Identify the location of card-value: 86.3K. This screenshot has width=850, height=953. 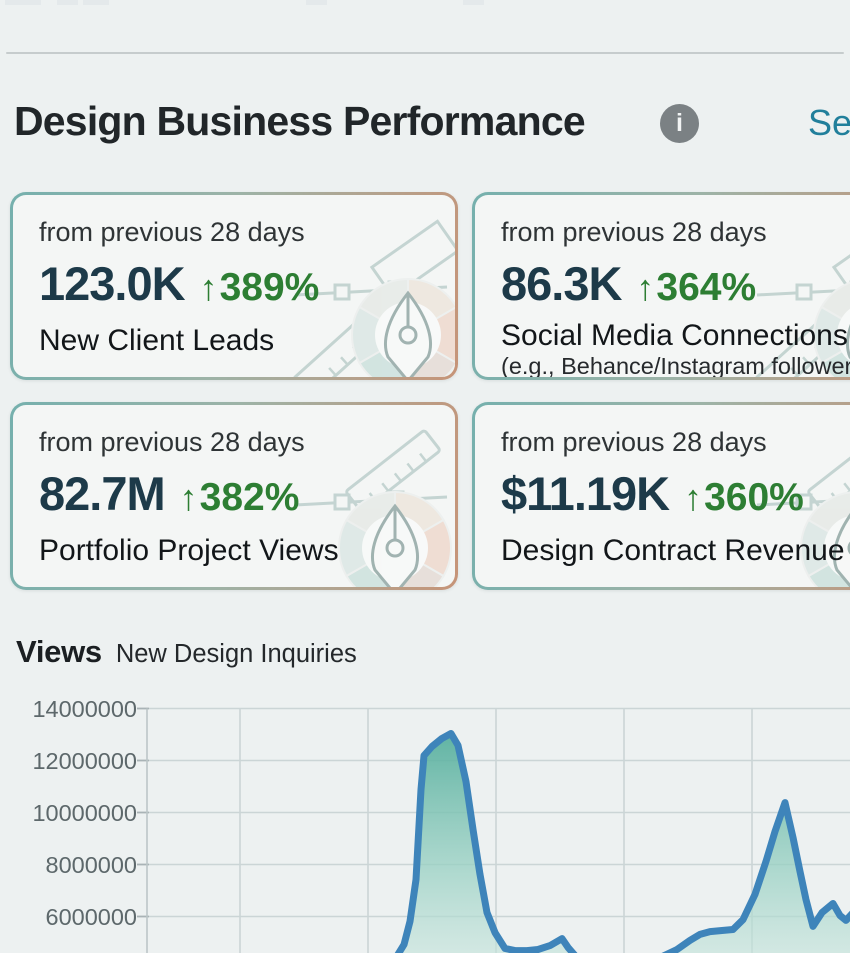
(561, 283).